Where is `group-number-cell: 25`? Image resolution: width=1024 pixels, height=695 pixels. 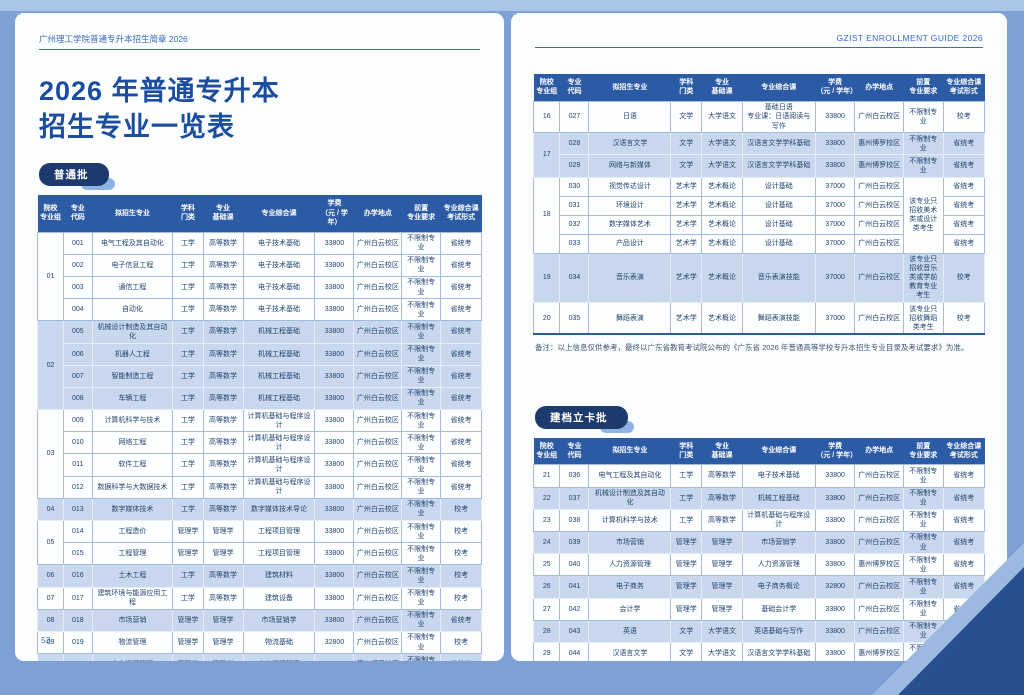
group-number-cell: 25 is located at coordinates (546, 565).